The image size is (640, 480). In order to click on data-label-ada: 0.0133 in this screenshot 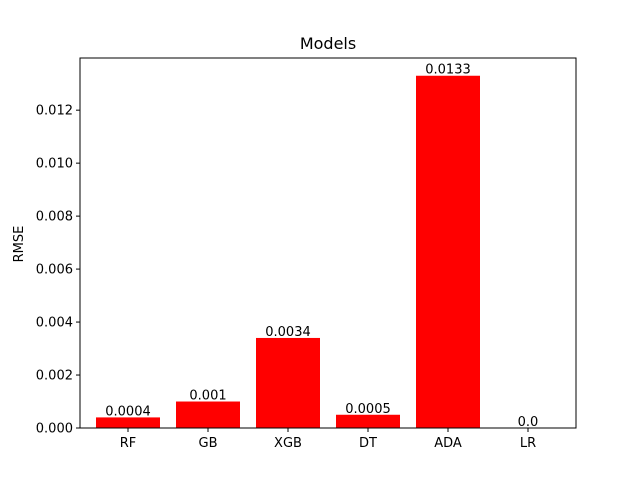, I will do `click(448, 70)`.